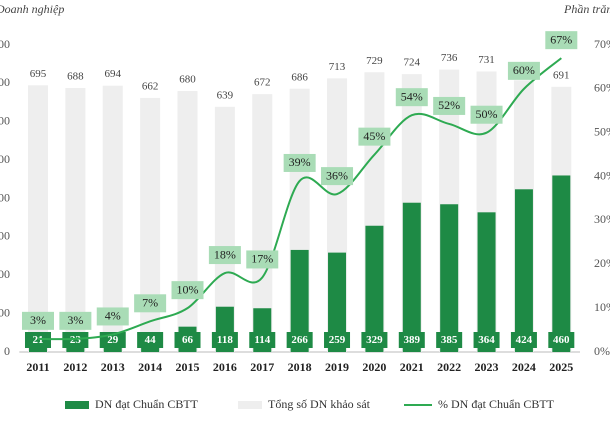  Describe the element at coordinates (486, 60) in the screenshot. I see `data-label: 731` at that location.